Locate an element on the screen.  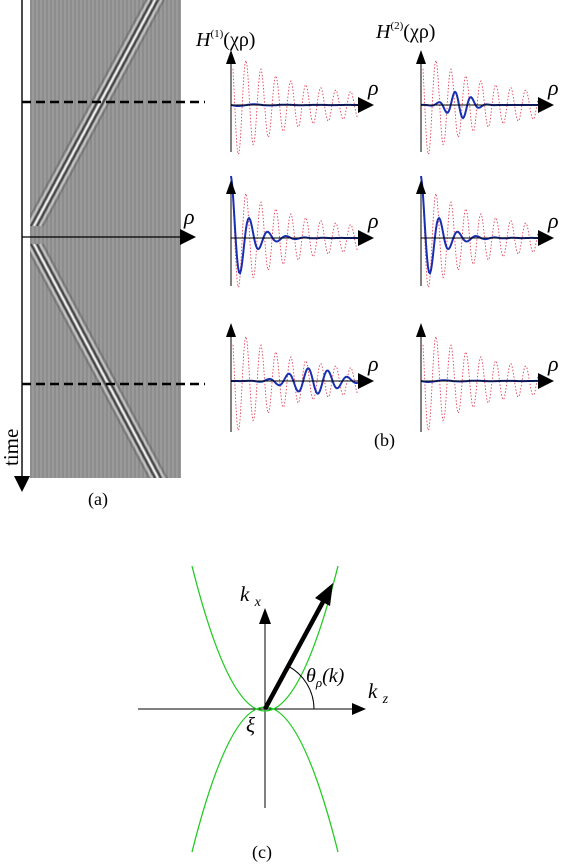
wave-vector-head is located at coordinates (324, 594).